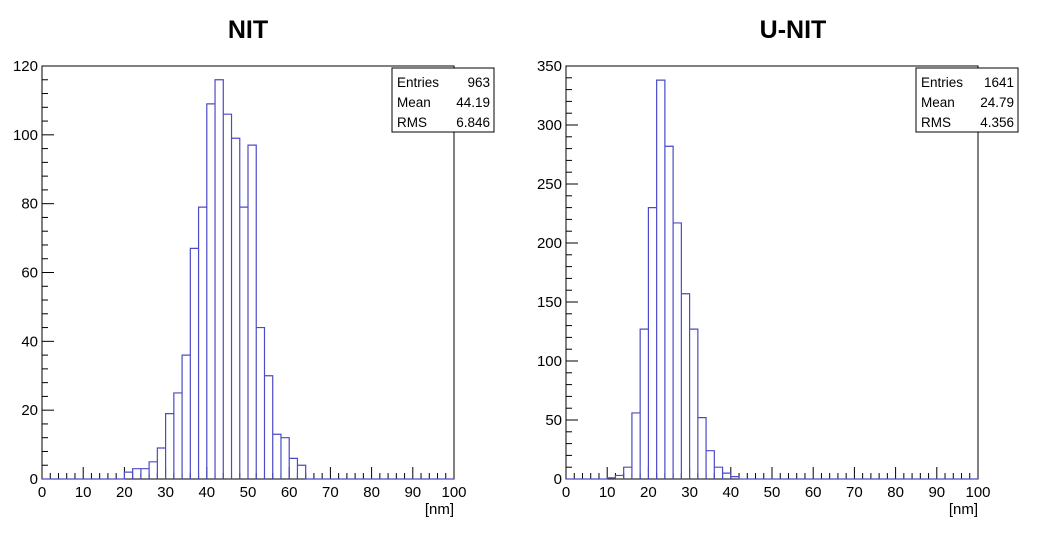  What do you see at coordinates (549, 302) in the screenshot?
I see `y-tick-label: 150` at bounding box center [549, 302].